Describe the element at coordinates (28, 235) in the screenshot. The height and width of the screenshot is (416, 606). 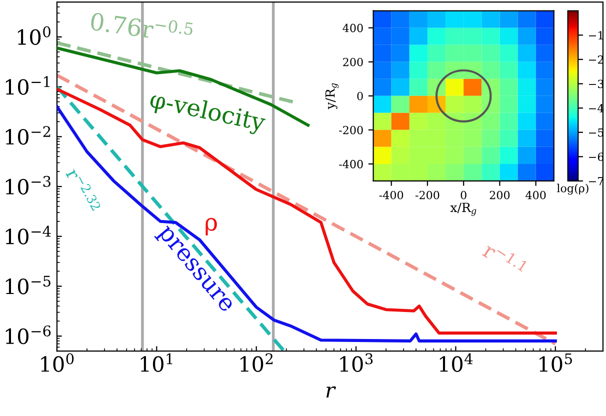
I see `y-tick-label: 10$^{−4}$` at that location.